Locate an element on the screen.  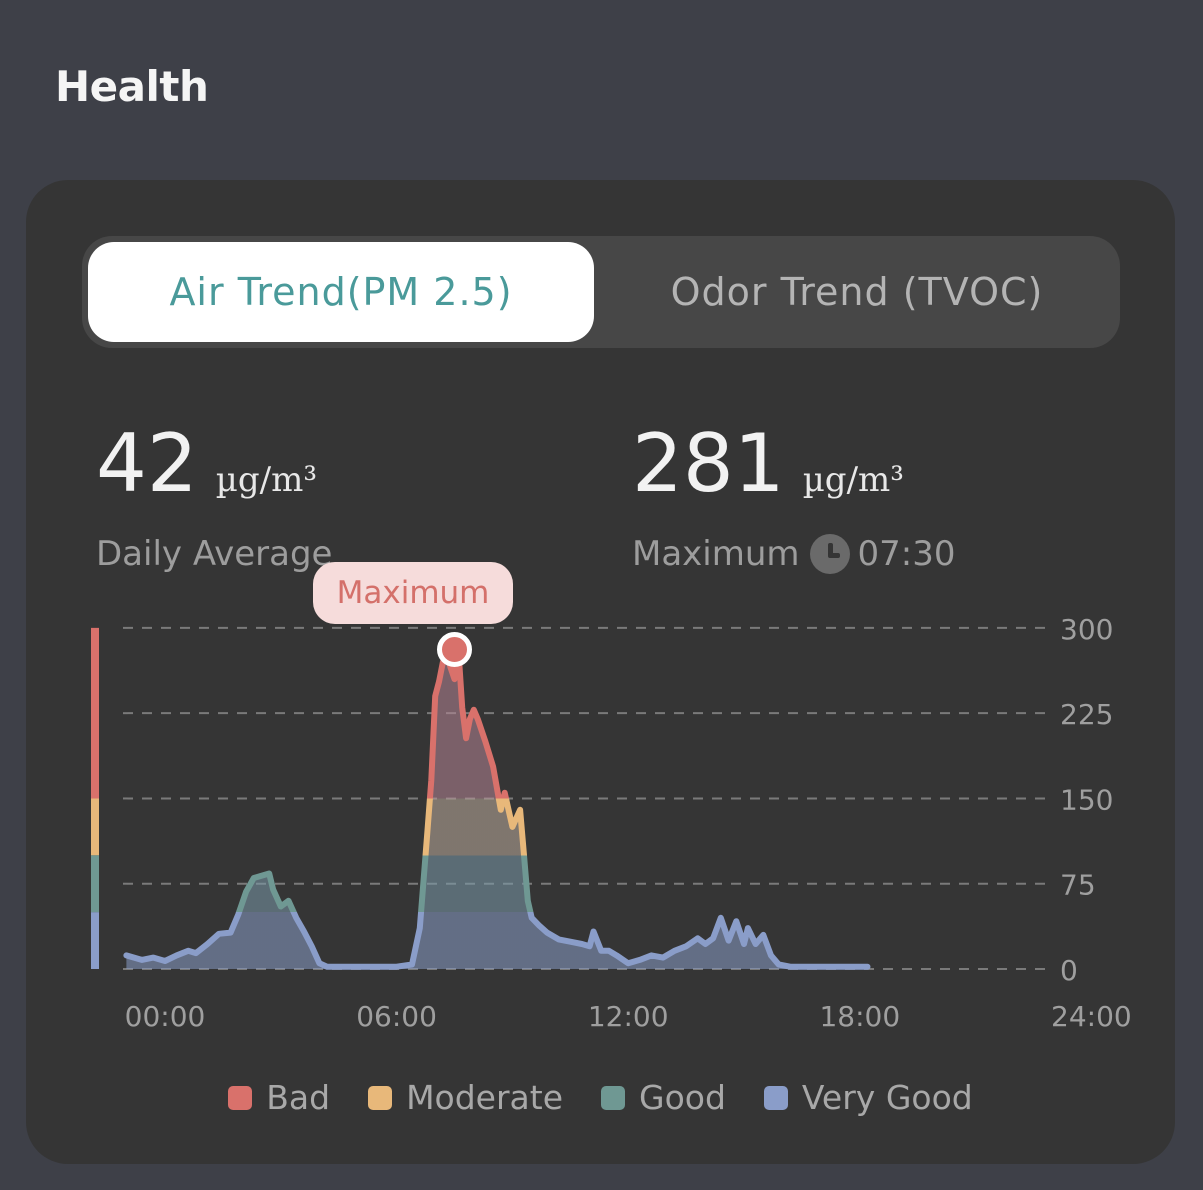
legend-label: Moderate is located at coordinates (485, 1097).